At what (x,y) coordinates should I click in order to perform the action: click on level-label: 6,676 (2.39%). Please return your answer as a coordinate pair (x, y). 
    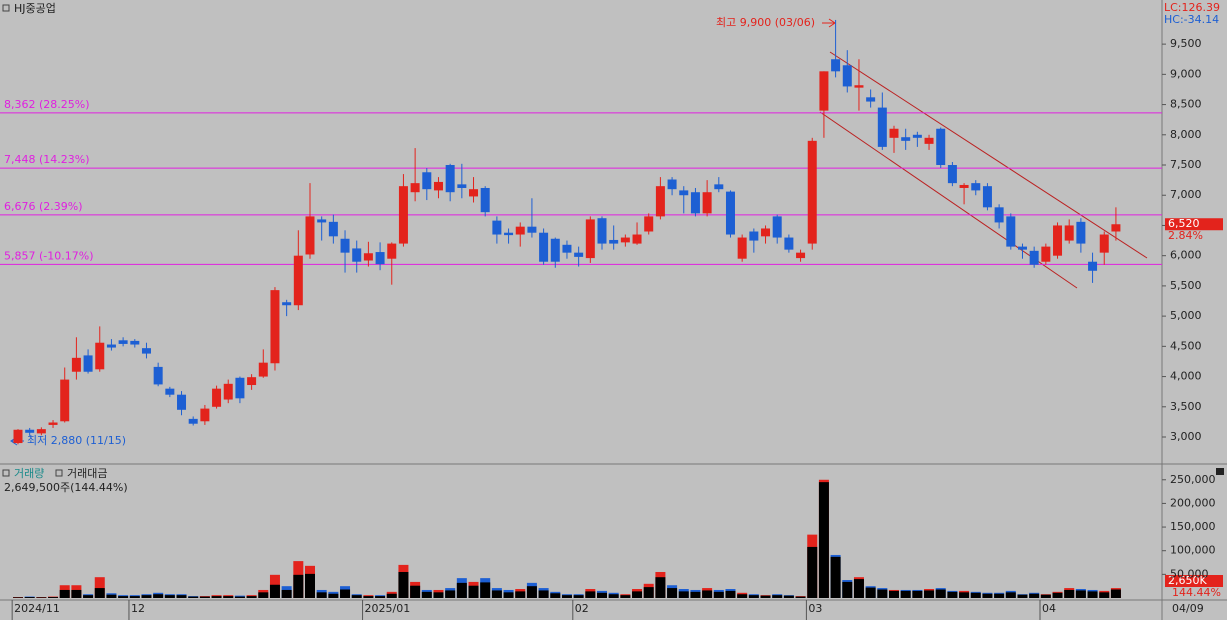
    Looking at the image, I should click on (43, 206).